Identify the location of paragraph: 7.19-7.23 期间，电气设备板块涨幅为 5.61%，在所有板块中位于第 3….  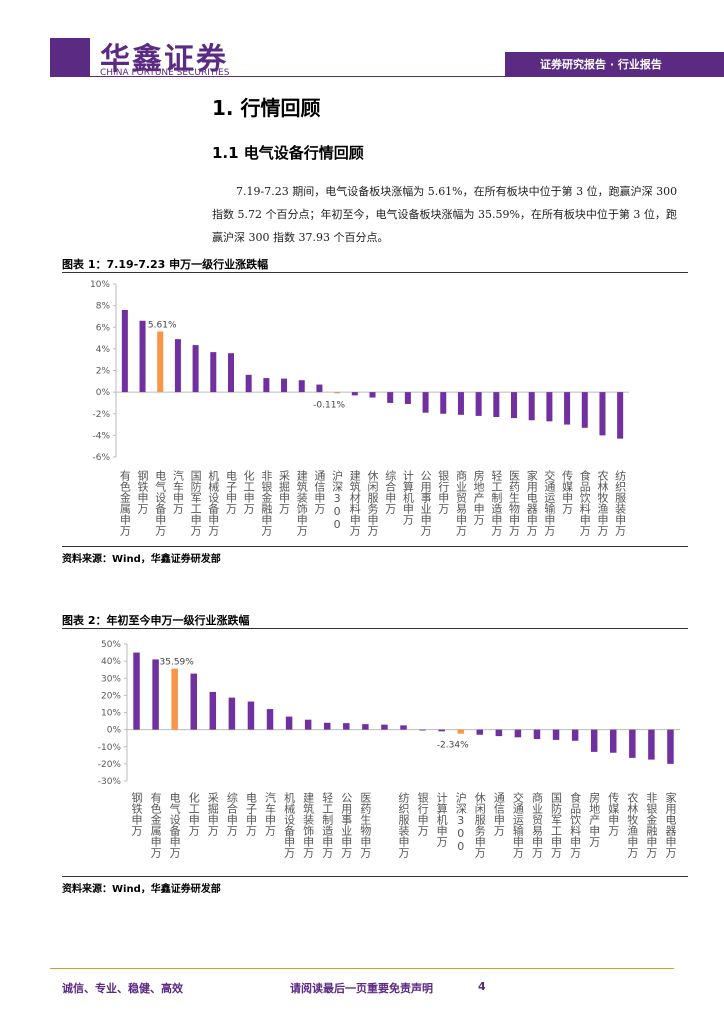
(445, 214).